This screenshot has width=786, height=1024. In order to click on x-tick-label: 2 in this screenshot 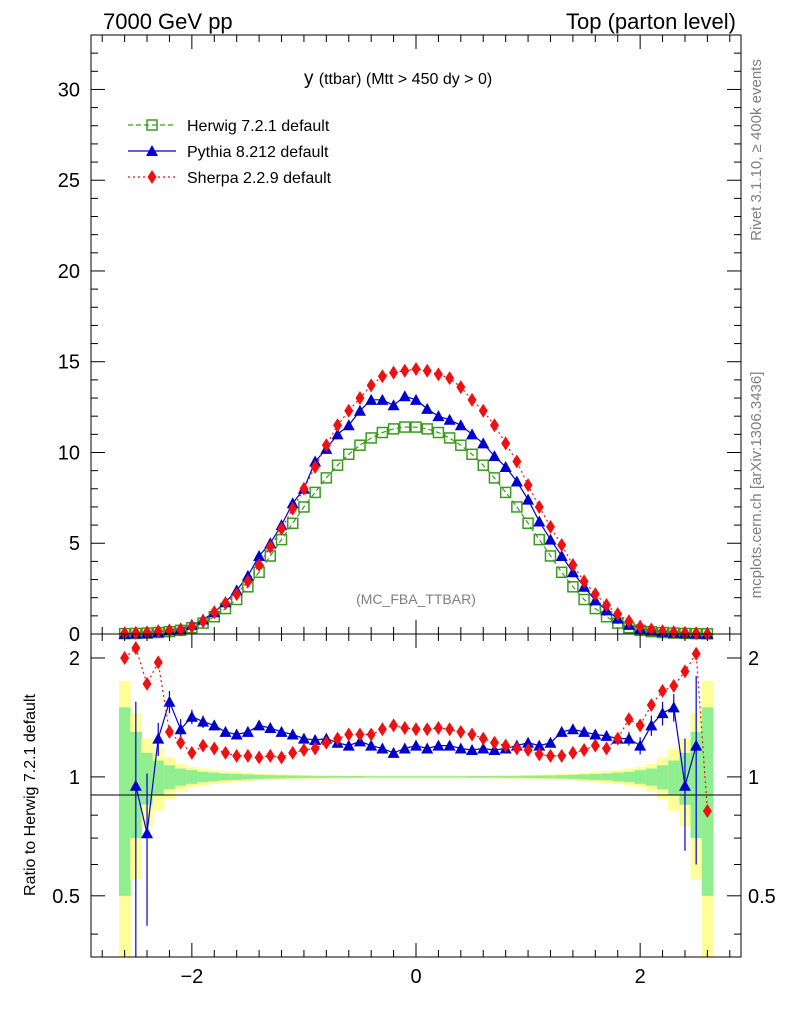, I will do `click(640, 977)`.